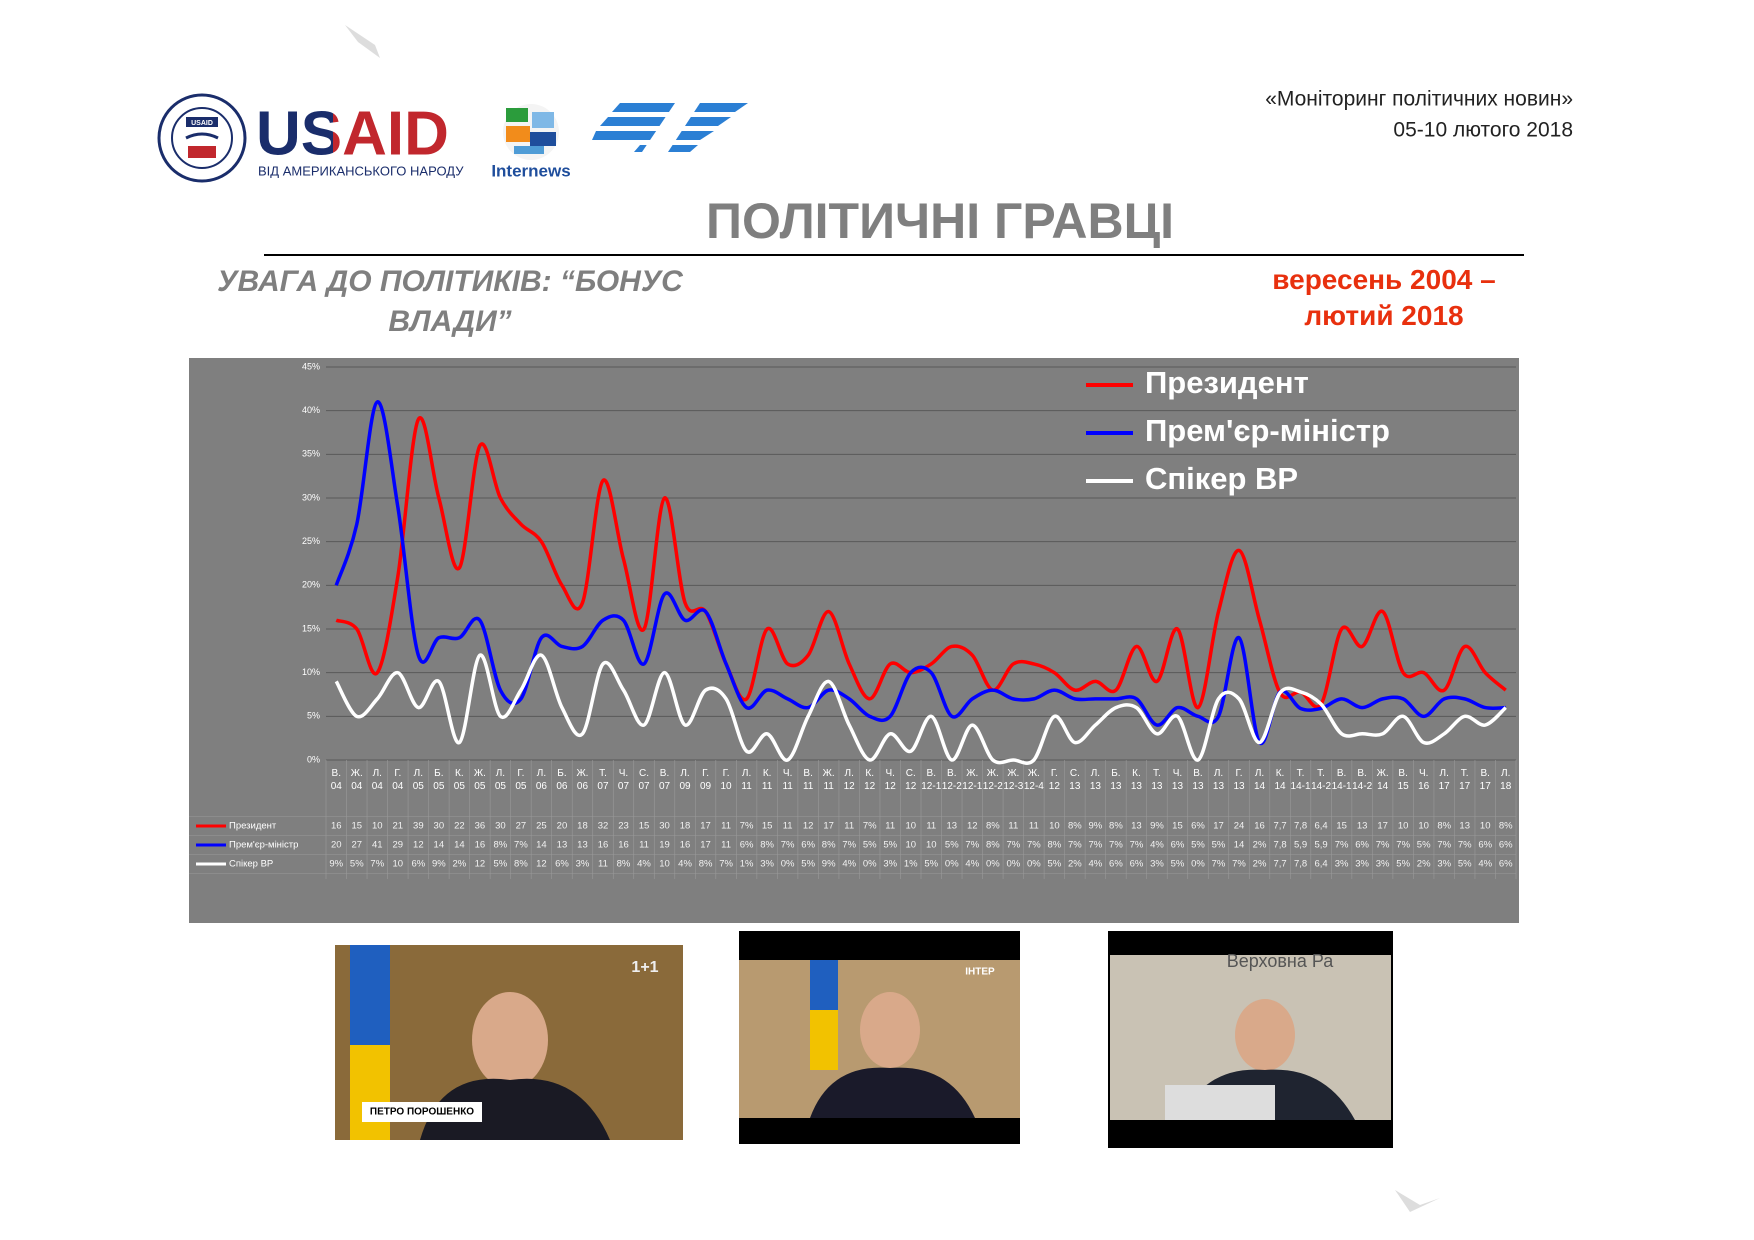 The image size is (1754, 1240). I want to click on x-tick-label: В. 11, so click(808, 780).